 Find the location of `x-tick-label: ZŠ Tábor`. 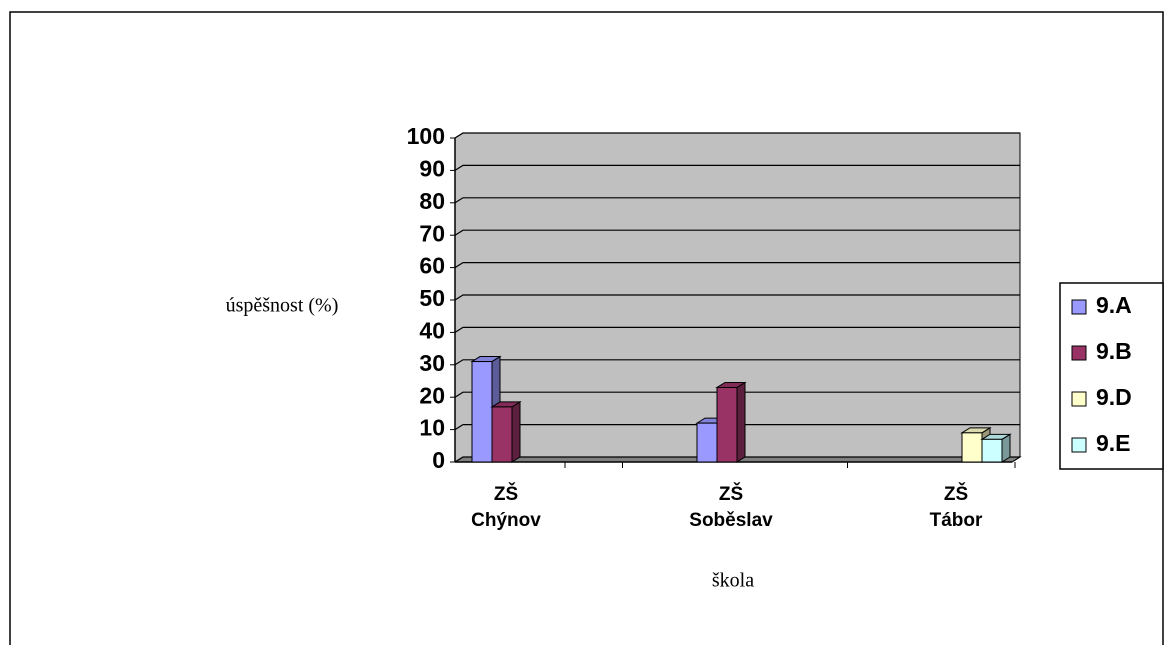

x-tick-label: ZŠ Tábor is located at coordinates (956, 507).